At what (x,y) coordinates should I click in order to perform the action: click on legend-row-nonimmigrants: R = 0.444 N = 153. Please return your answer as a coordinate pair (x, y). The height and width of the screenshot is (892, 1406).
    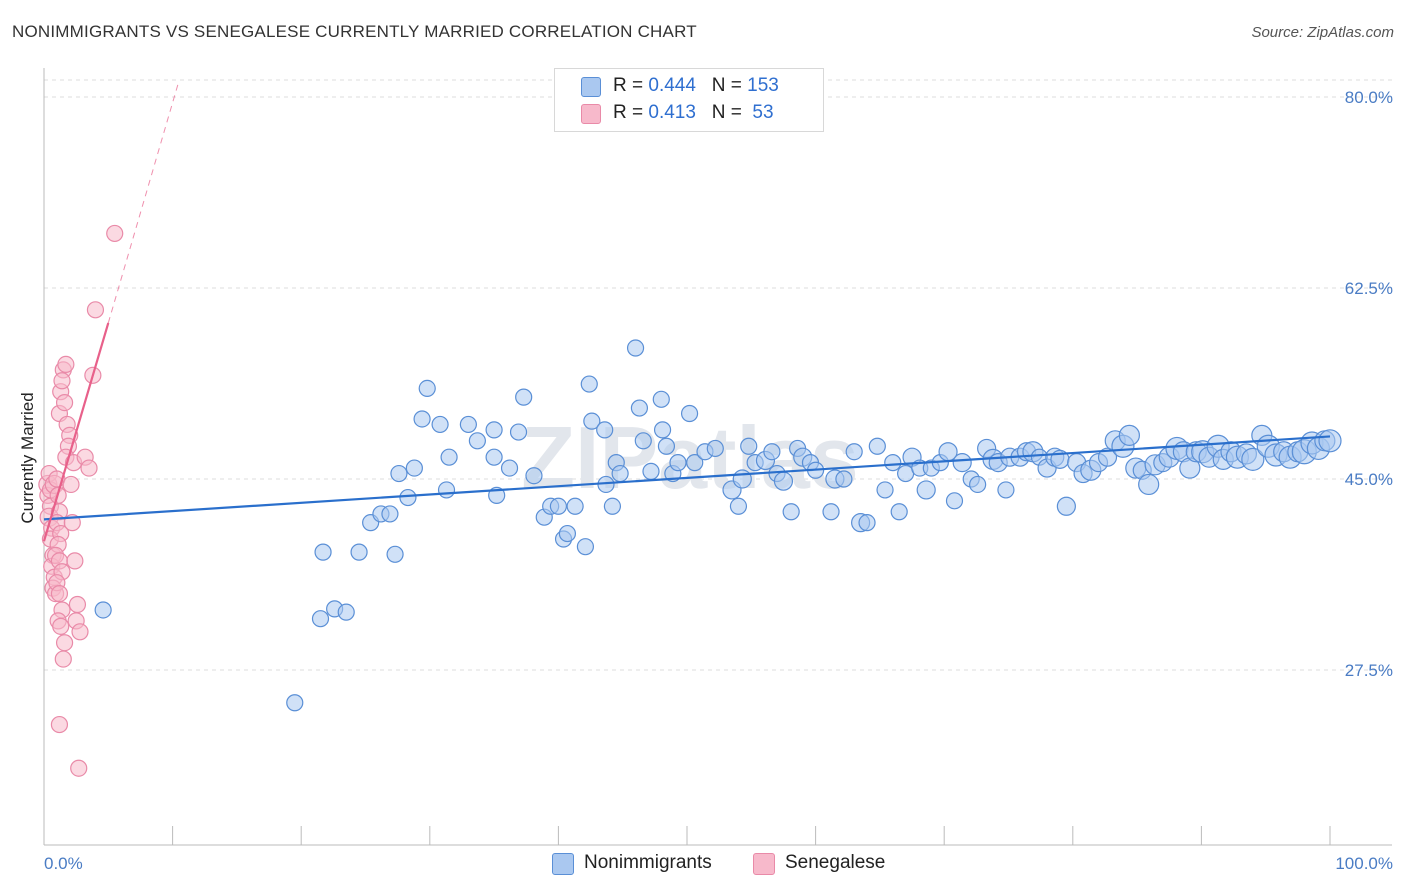
    Looking at the image, I should click on (680, 87).